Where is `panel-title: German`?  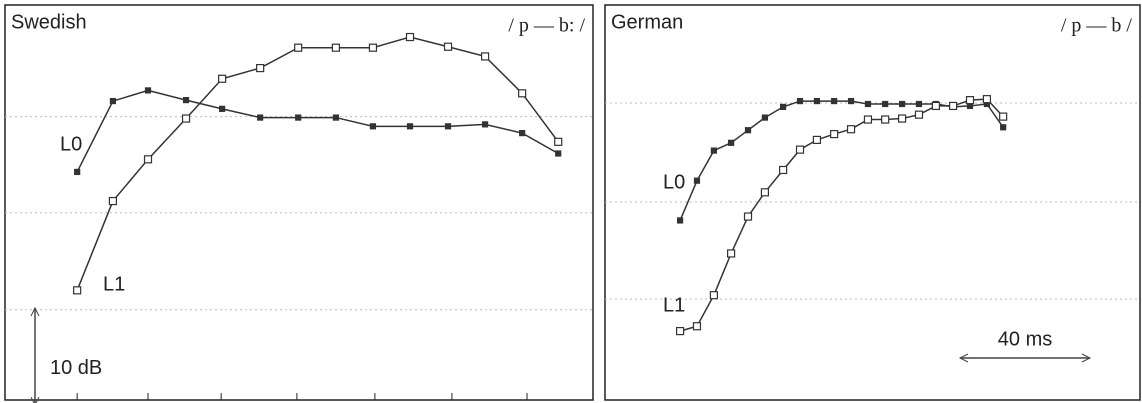 panel-title: German is located at coordinates (647, 22).